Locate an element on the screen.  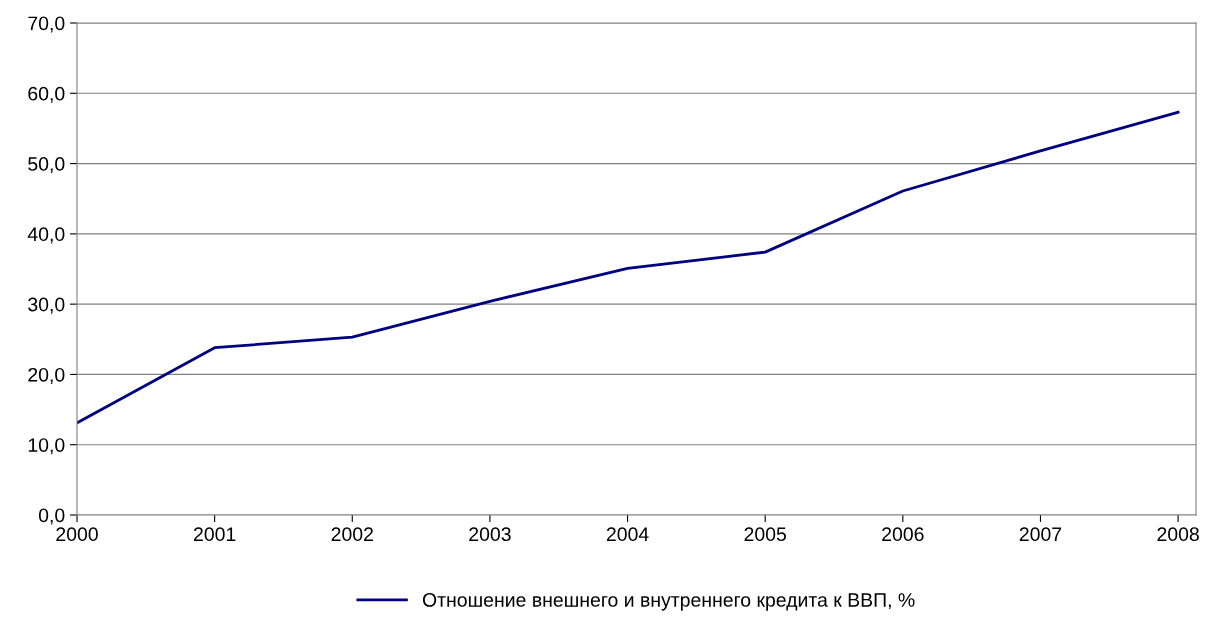
x-tick-label: 2007 is located at coordinates (1040, 534).